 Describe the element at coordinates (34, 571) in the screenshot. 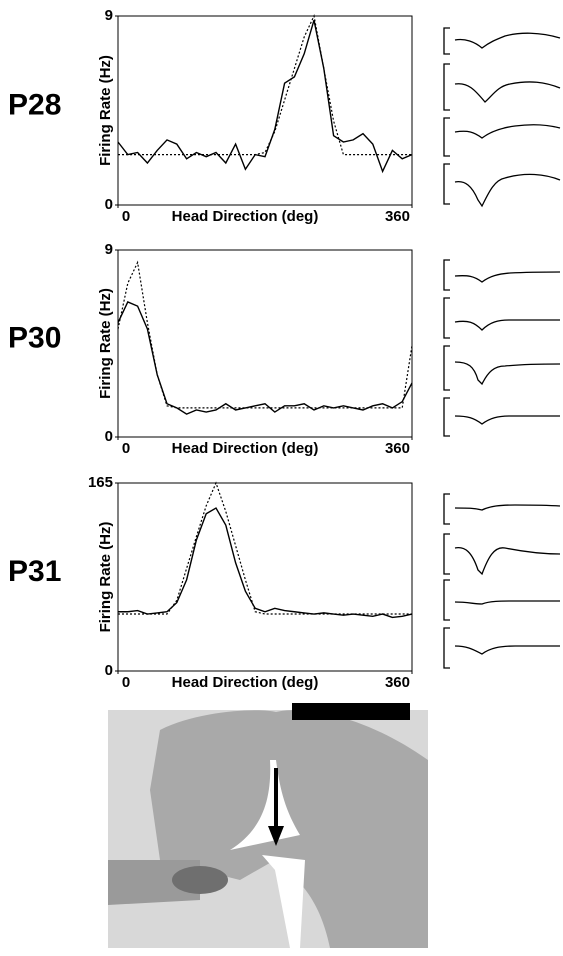

I see `panel-label: P31` at that location.